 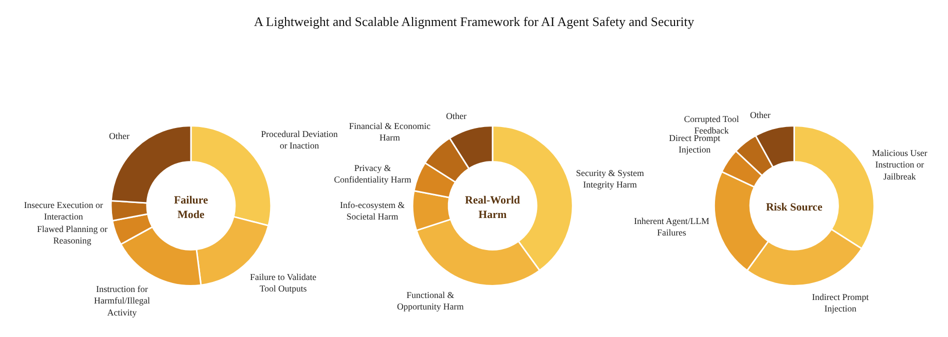 What do you see at coordinates (695, 144) in the screenshot?
I see `slice-label: Direct Prompt Injection` at bounding box center [695, 144].